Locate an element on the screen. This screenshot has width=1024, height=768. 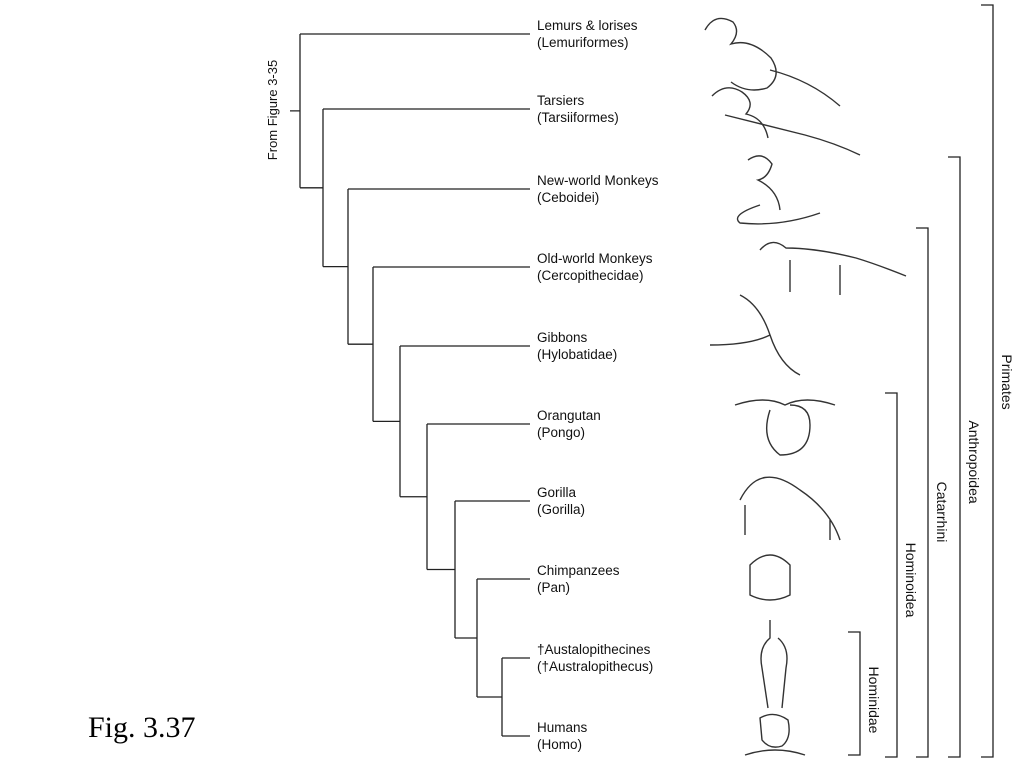
clade-label: Catarrhini is located at coordinates (942, 512).